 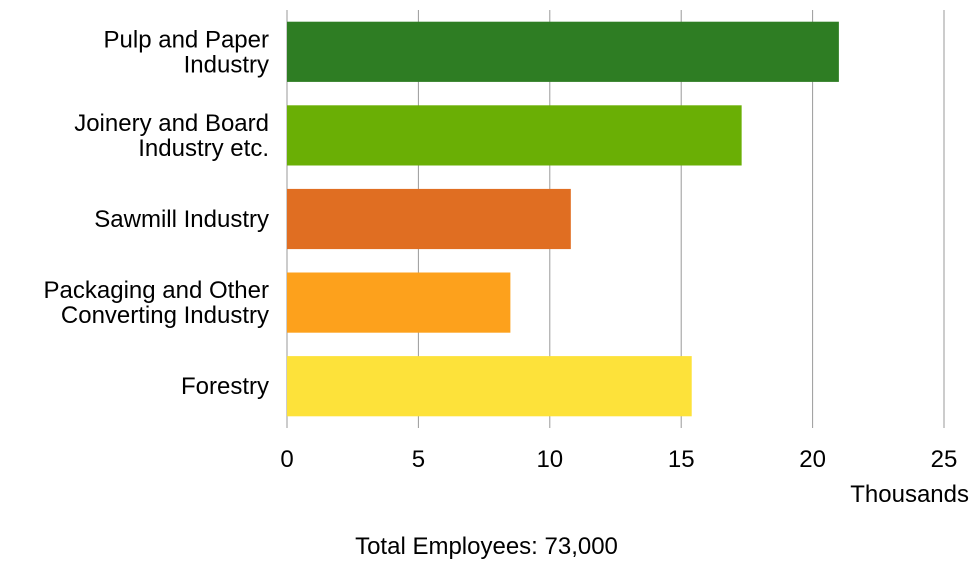 I want to click on category-label: Industry, so click(x=226, y=64).